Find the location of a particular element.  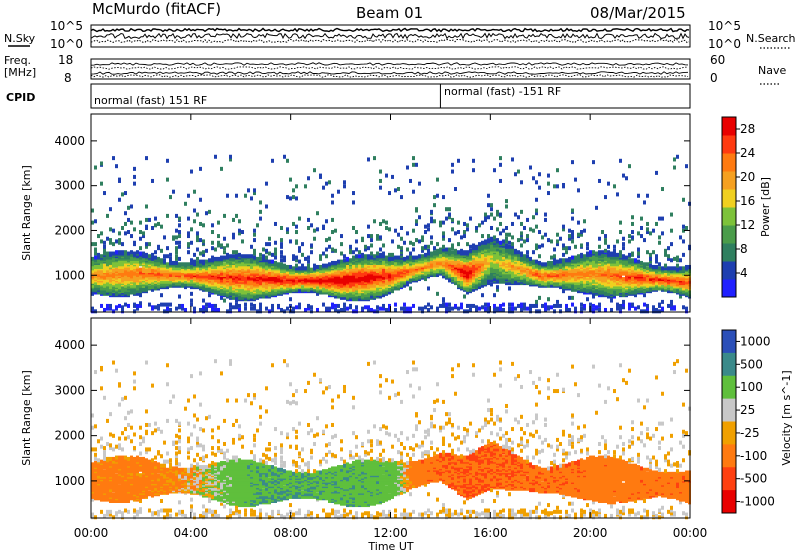

noise-panel-frame is located at coordinates (390, 36).